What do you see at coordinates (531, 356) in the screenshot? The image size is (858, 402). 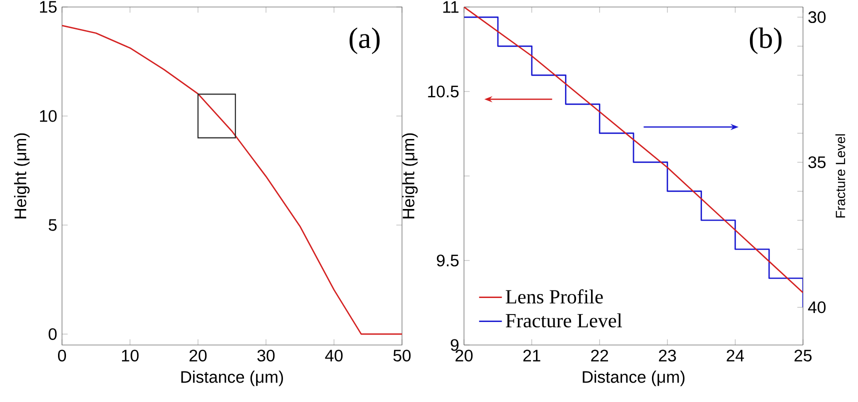 I see `x-tick-label: 21` at bounding box center [531, 356].